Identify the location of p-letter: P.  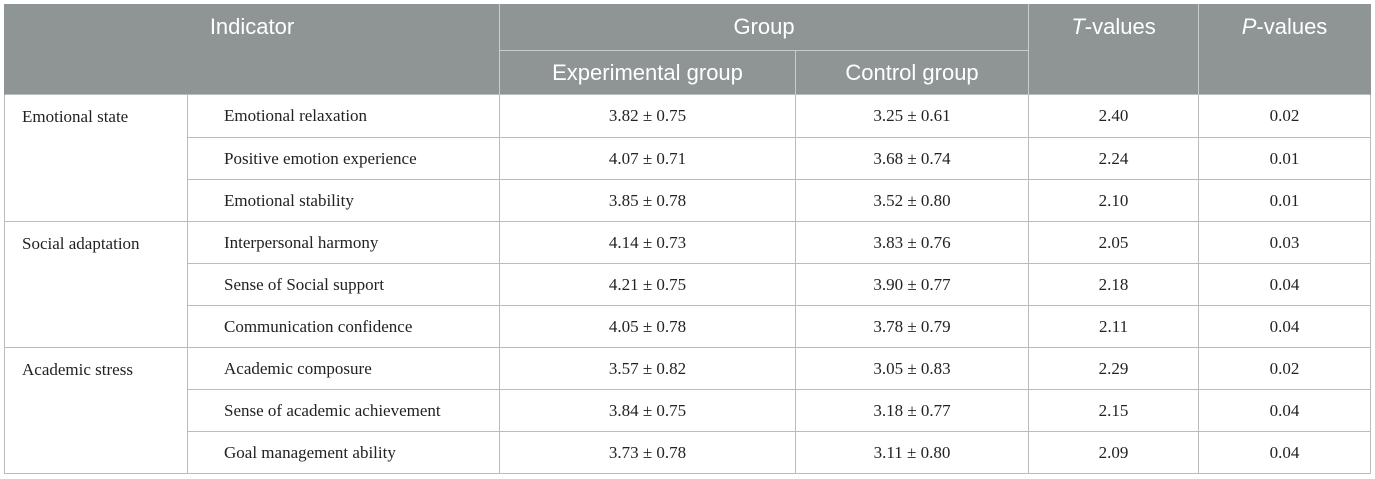
(1249, 26).